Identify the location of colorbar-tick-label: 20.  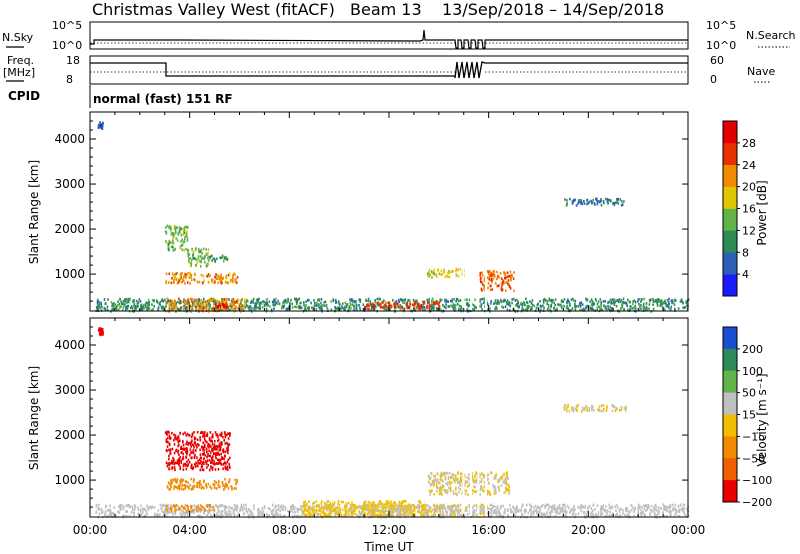
(749, 187).